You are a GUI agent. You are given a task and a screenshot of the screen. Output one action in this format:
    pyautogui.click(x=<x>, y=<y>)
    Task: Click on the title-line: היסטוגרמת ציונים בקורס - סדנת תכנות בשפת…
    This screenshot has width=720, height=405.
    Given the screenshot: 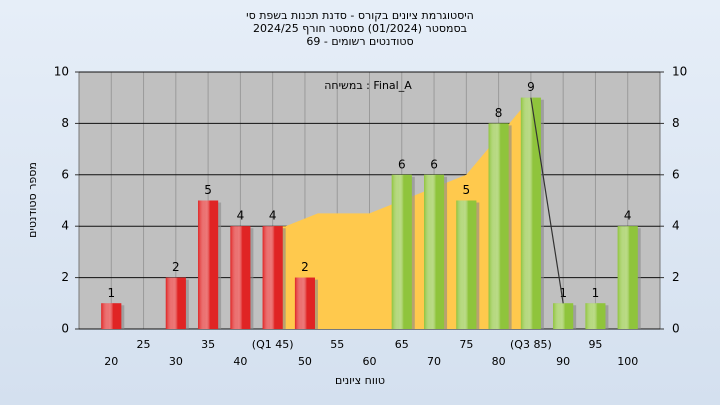 What is the action you would take?
    pyautogui.click(x=360, y=15)
    